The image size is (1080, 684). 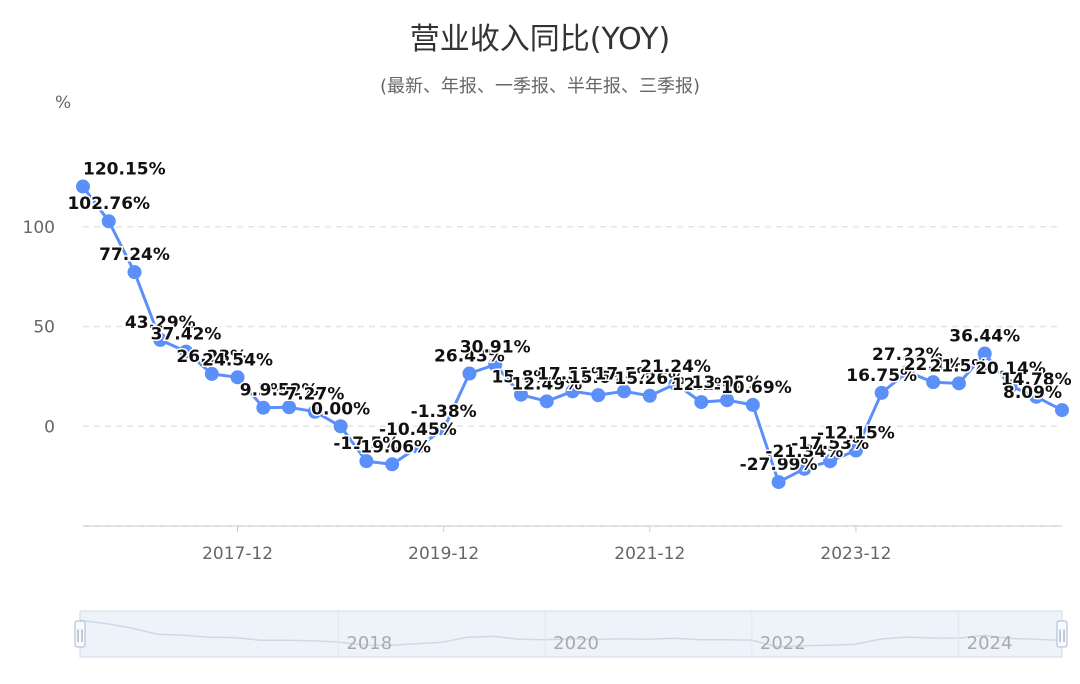 What do you see at coordinates (186, 335) in the screenshot?
I see `data-label: 37.42%` at bounding box center [186, 335].